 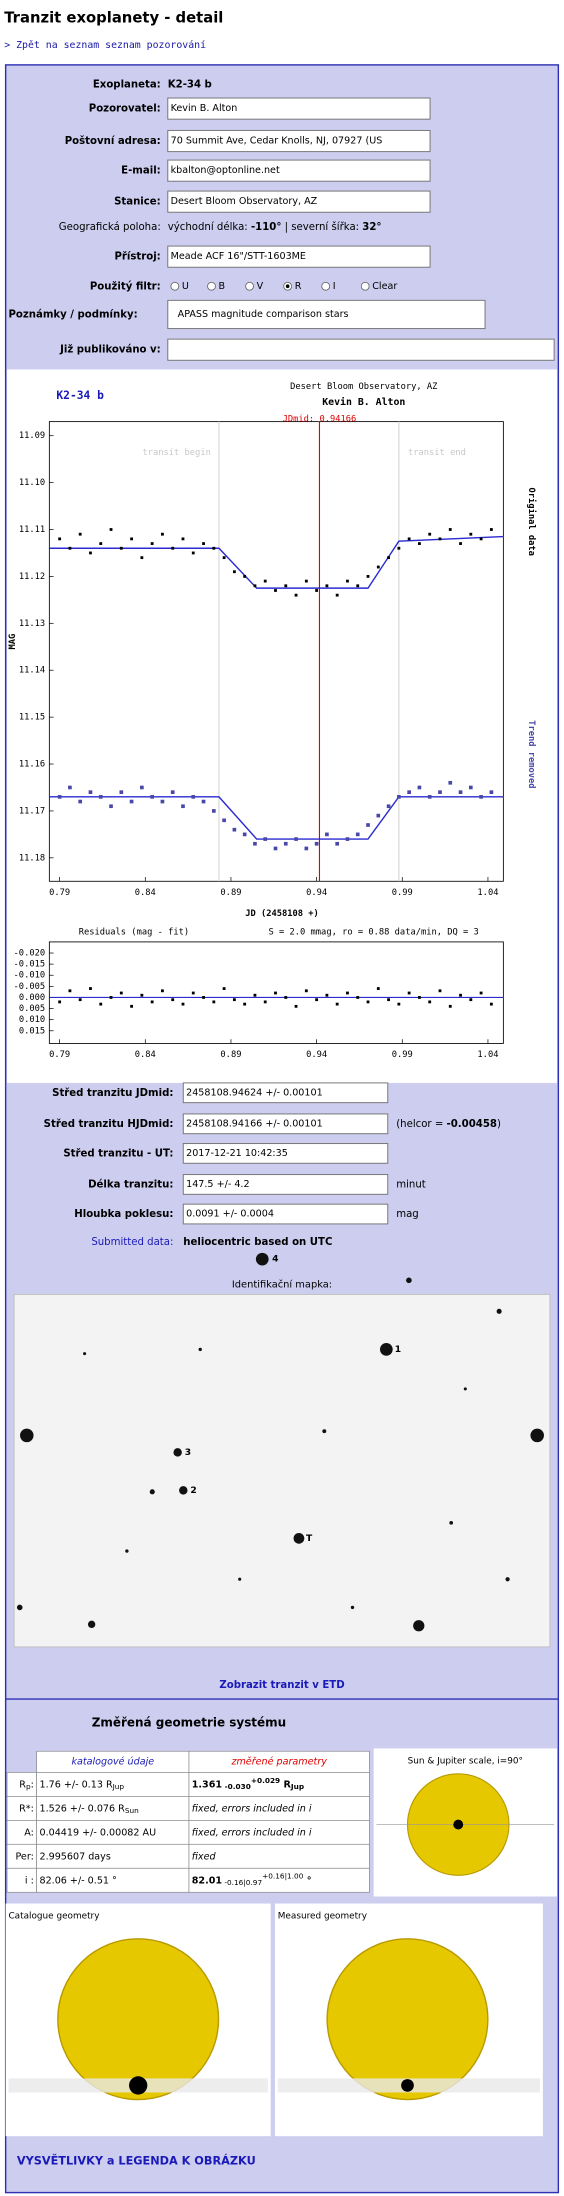 I want to click on etd-link: Zobrazit tranzit v ETD, so click(x=281, y=1685).